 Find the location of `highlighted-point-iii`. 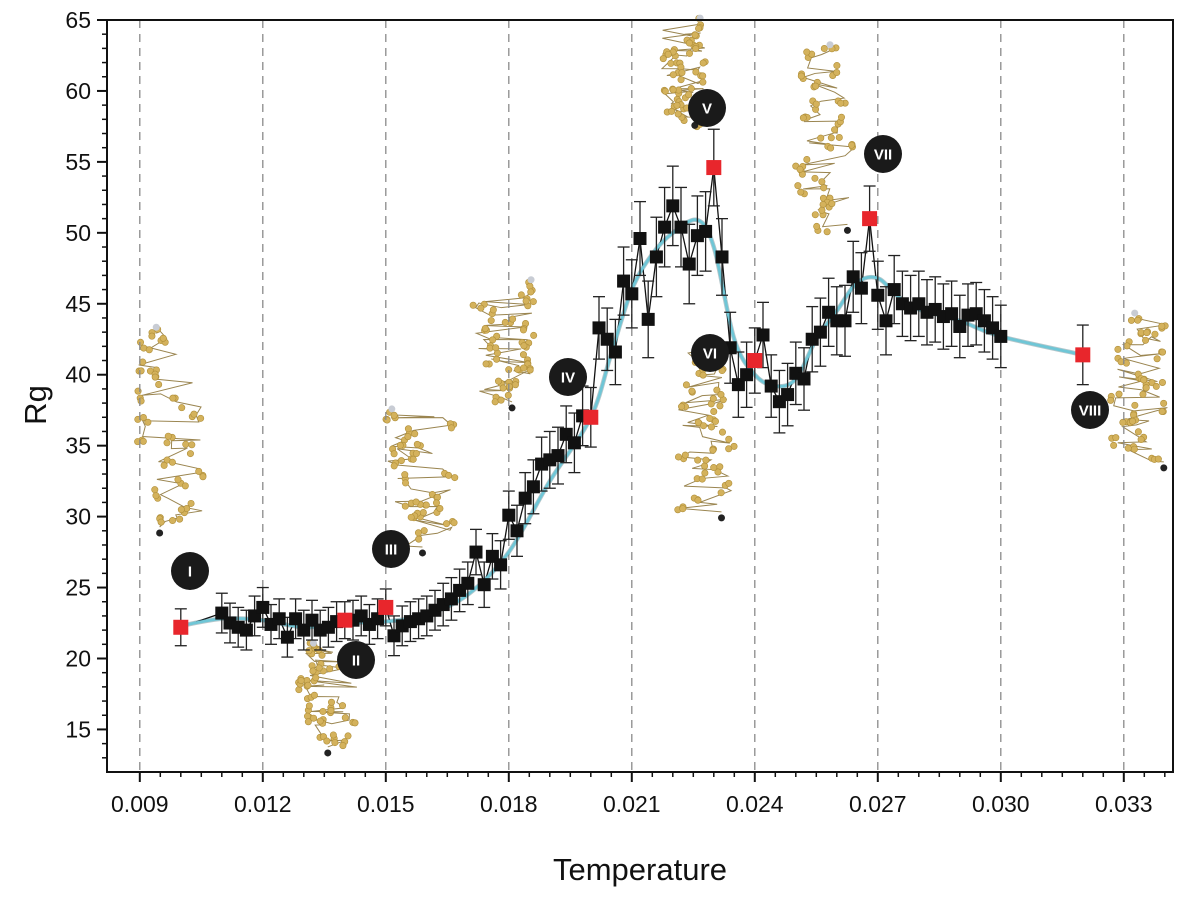

highlighted-point-iii is located at coordinates (386, 607).